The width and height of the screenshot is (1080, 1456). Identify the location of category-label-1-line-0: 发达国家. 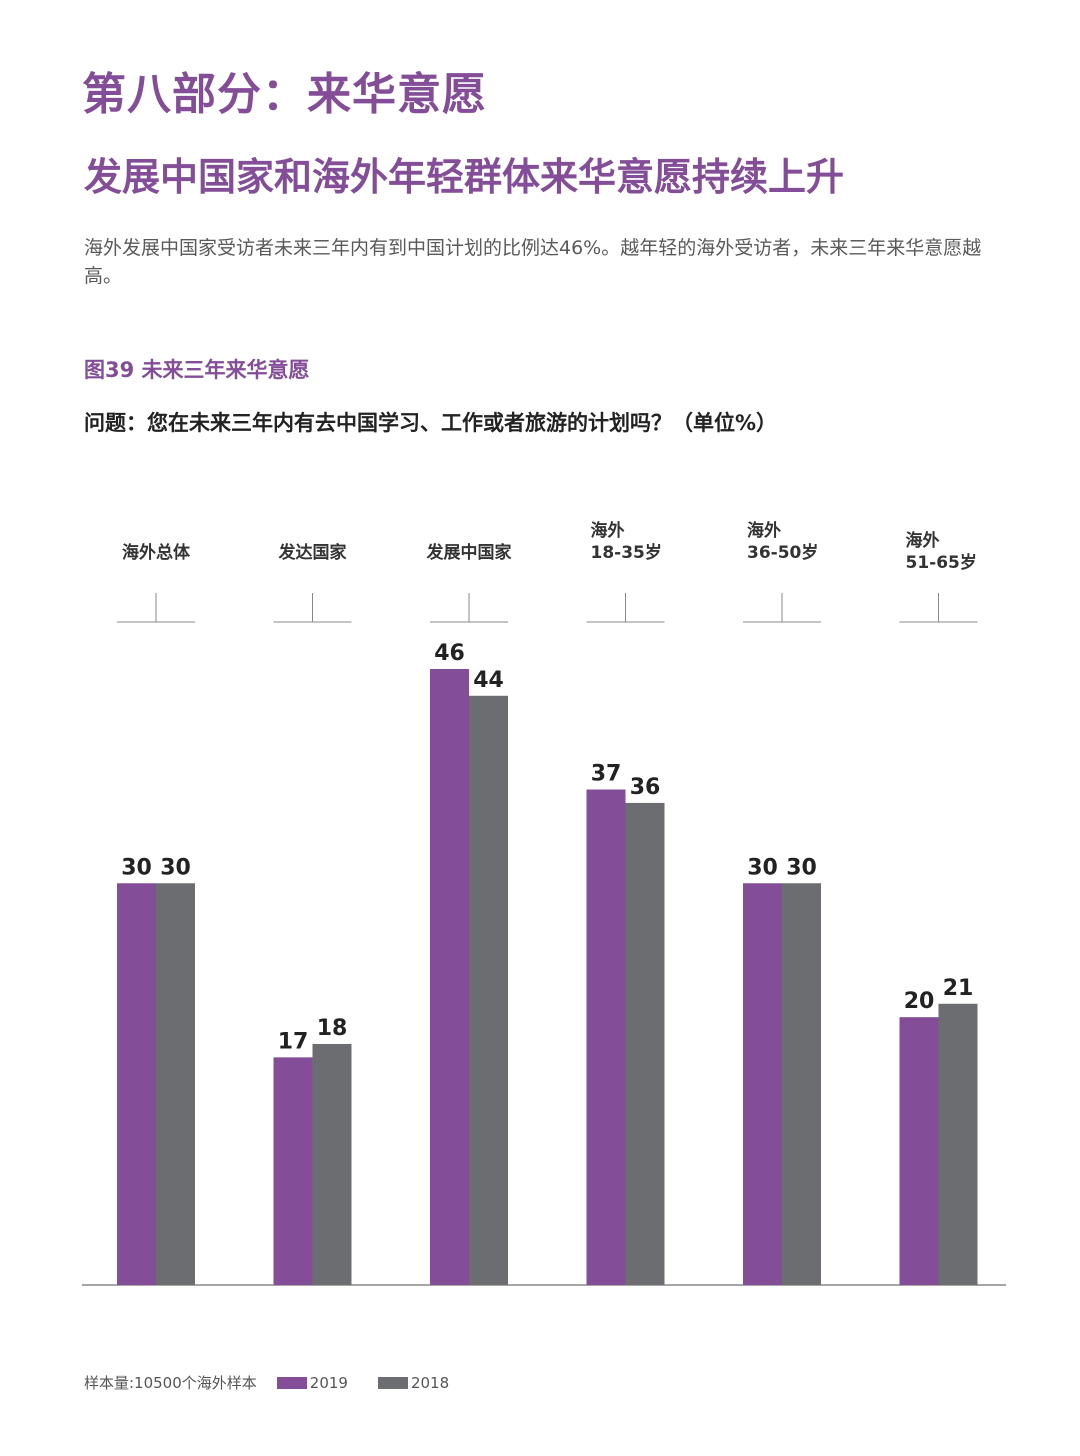
(312, 552).